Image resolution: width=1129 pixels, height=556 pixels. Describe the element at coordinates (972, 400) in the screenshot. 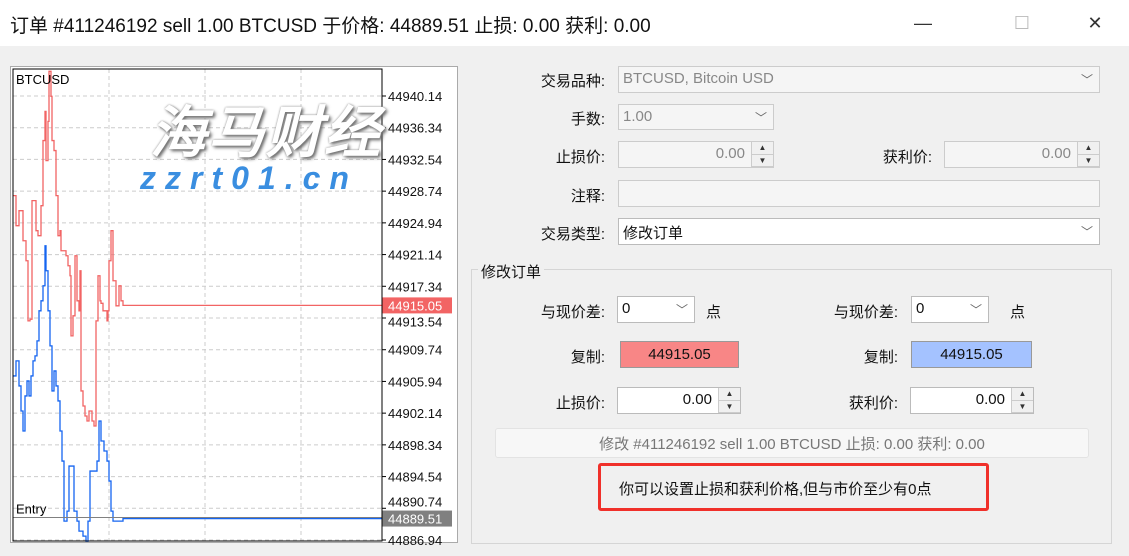

I see `modify-tp-input: 0.00 ▲ ▼` at that location.